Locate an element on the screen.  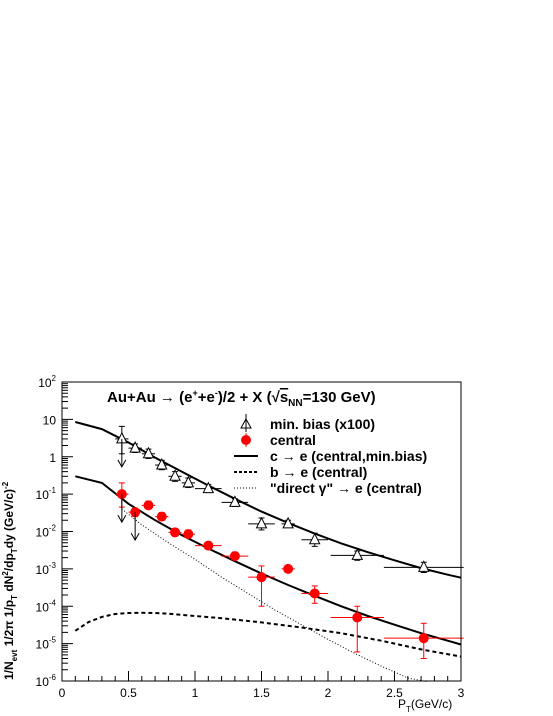
y-tick-label: 1 is located at coordinates (52, 458).